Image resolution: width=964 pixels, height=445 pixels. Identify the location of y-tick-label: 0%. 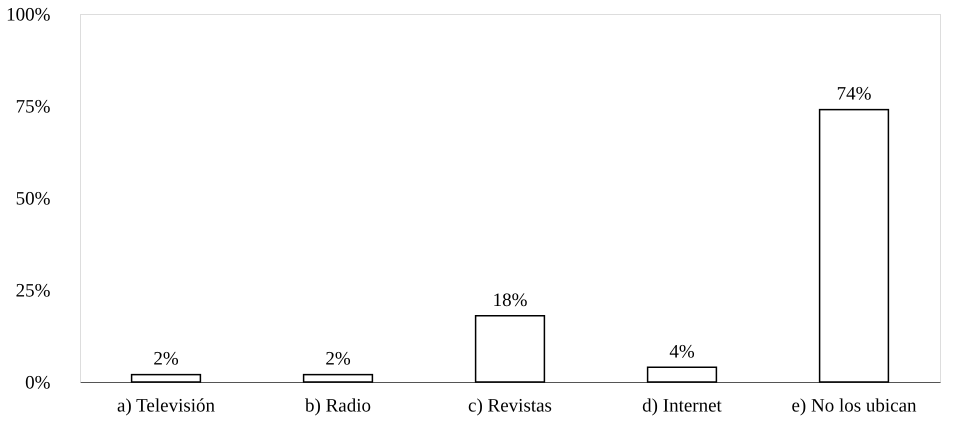
(38, 383).